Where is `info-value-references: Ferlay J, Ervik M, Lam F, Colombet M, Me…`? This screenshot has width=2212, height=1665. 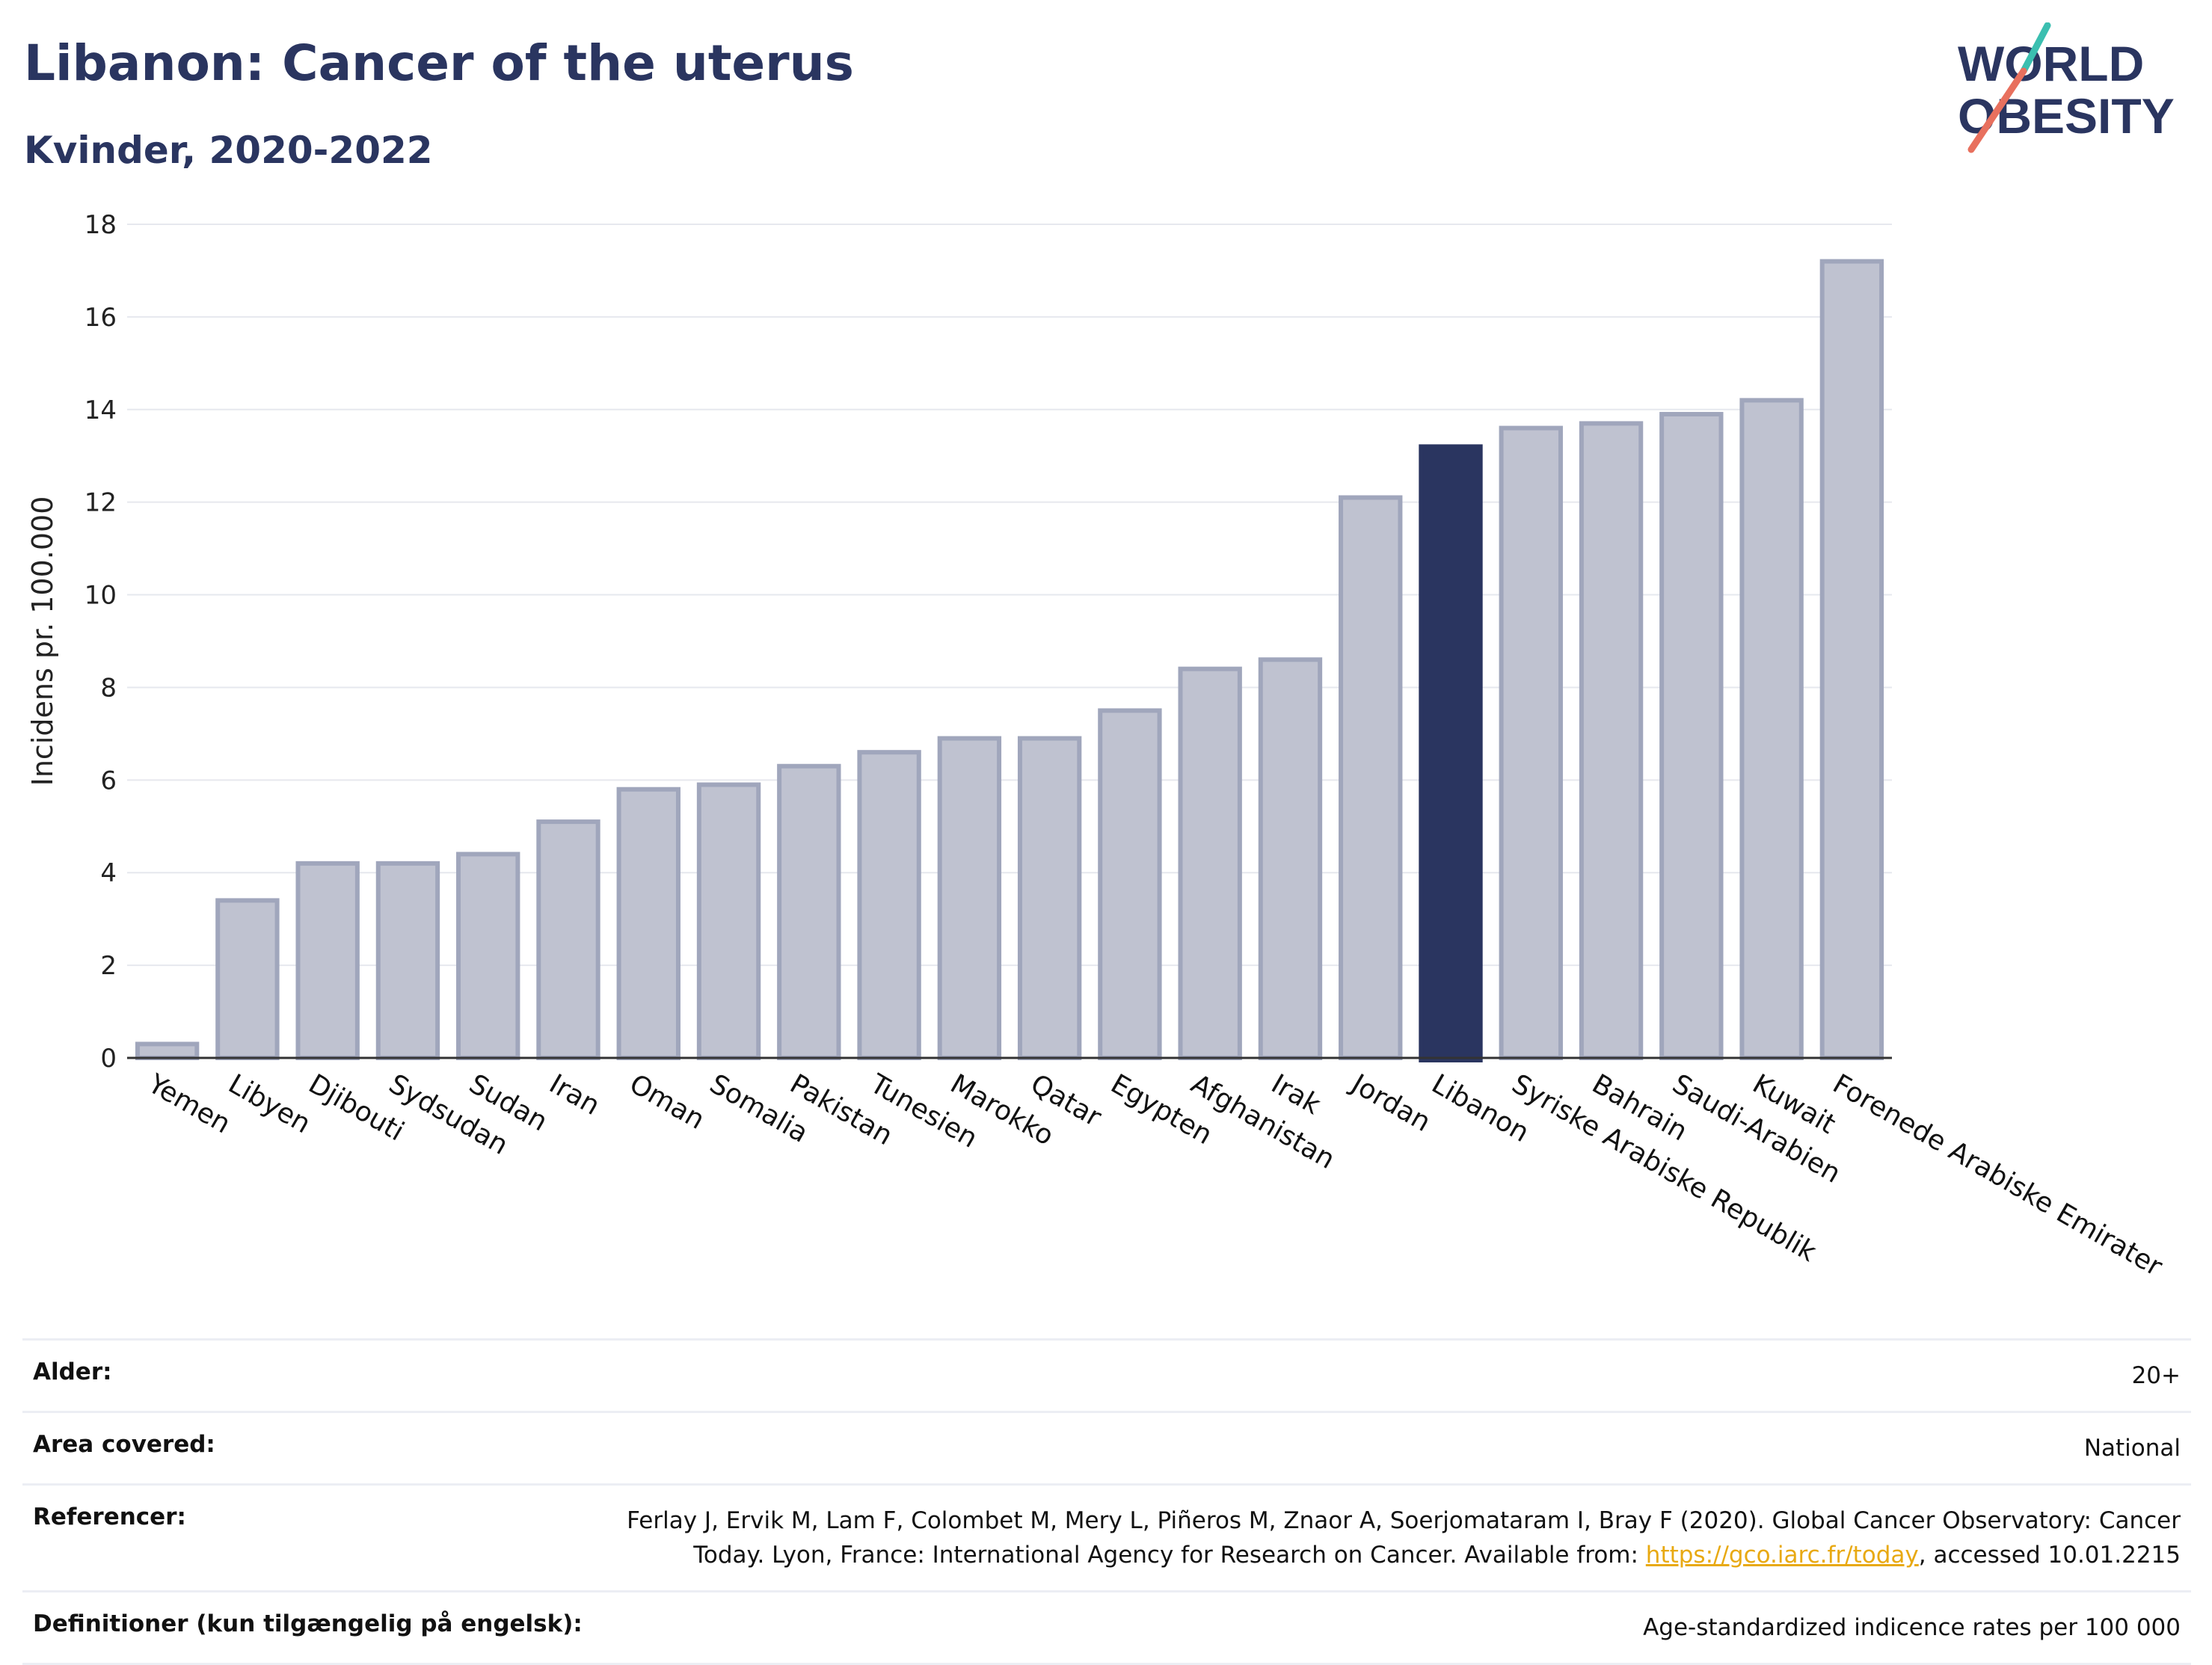
info-value-references: Ferlay J, Ervik M, Lam F, Colombet M, Me… is located at coordinates (1365, 1538).